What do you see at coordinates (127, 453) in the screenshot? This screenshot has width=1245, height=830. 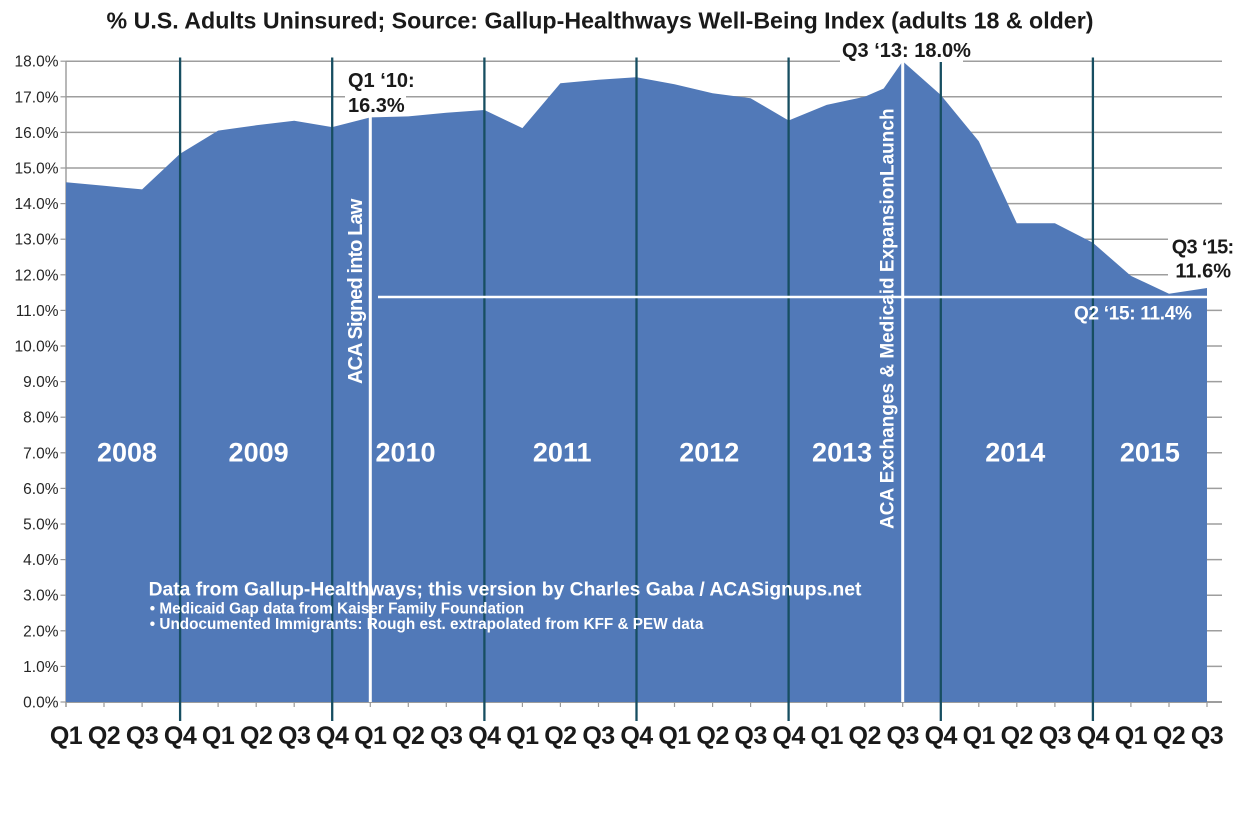 I see `svg-text: 2008` at bounding box center [127, 453].